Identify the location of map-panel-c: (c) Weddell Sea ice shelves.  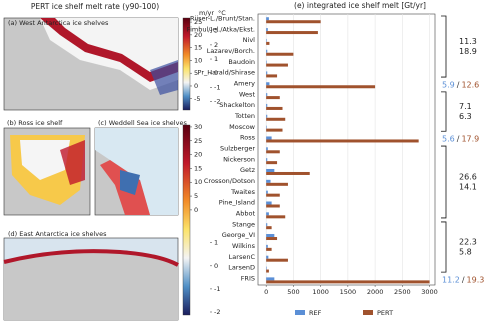
(140, 167).